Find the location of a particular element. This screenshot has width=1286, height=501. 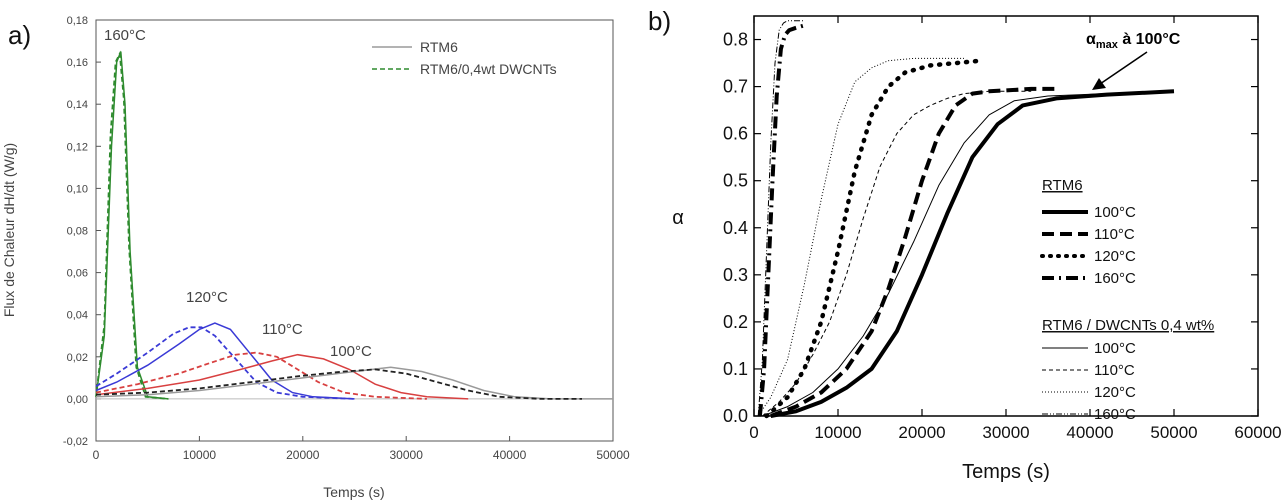

annotation-arrow-line is located at coordinates (1123, 68).